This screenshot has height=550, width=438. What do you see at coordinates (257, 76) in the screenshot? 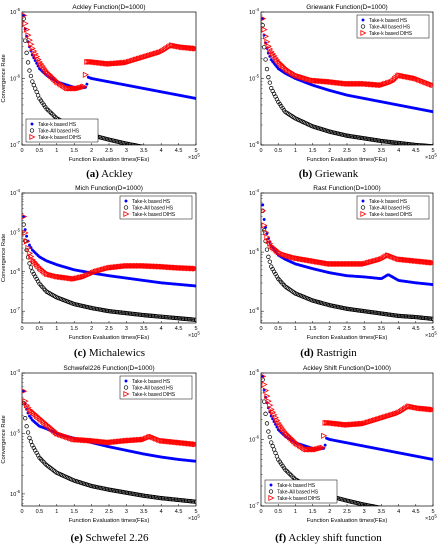
I see `y-tick-exp: -5` at bounding box center [257, 76].